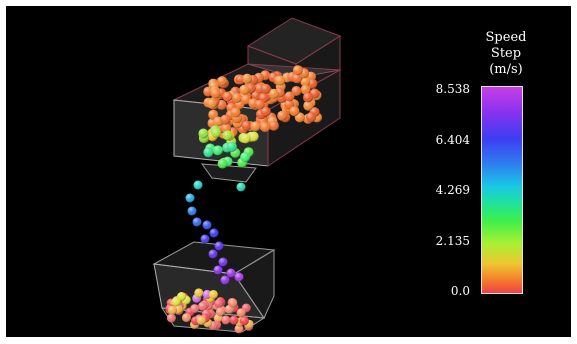 This screenshot has width=577, height=344. I want to click on colorbar-tick-label: 4.269, so click(452, 190).